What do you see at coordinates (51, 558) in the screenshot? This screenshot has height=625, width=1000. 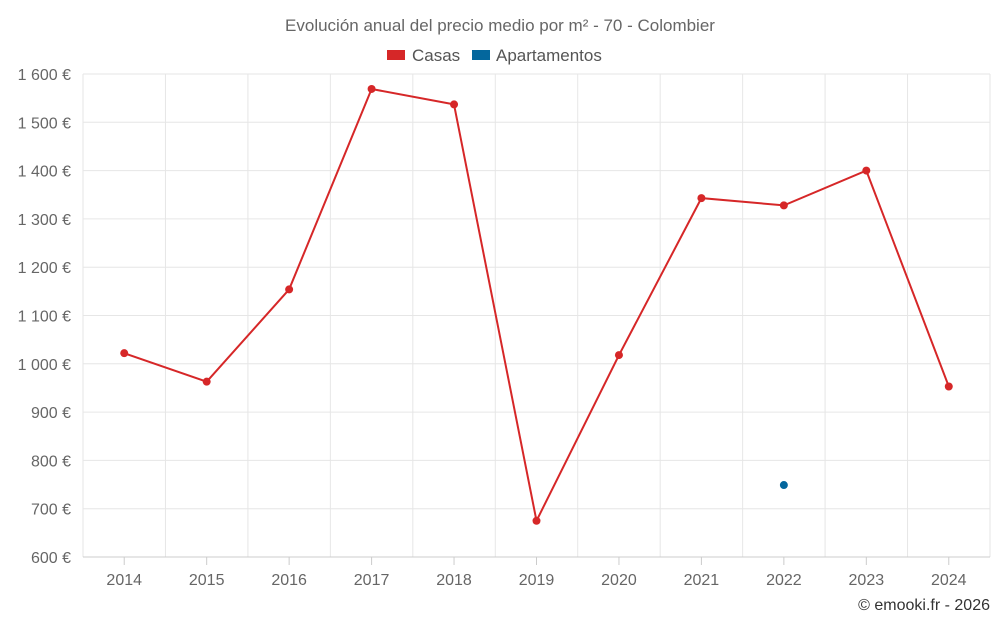 I see `y-tick-label: 600 €` at bounding box center [51, 558].